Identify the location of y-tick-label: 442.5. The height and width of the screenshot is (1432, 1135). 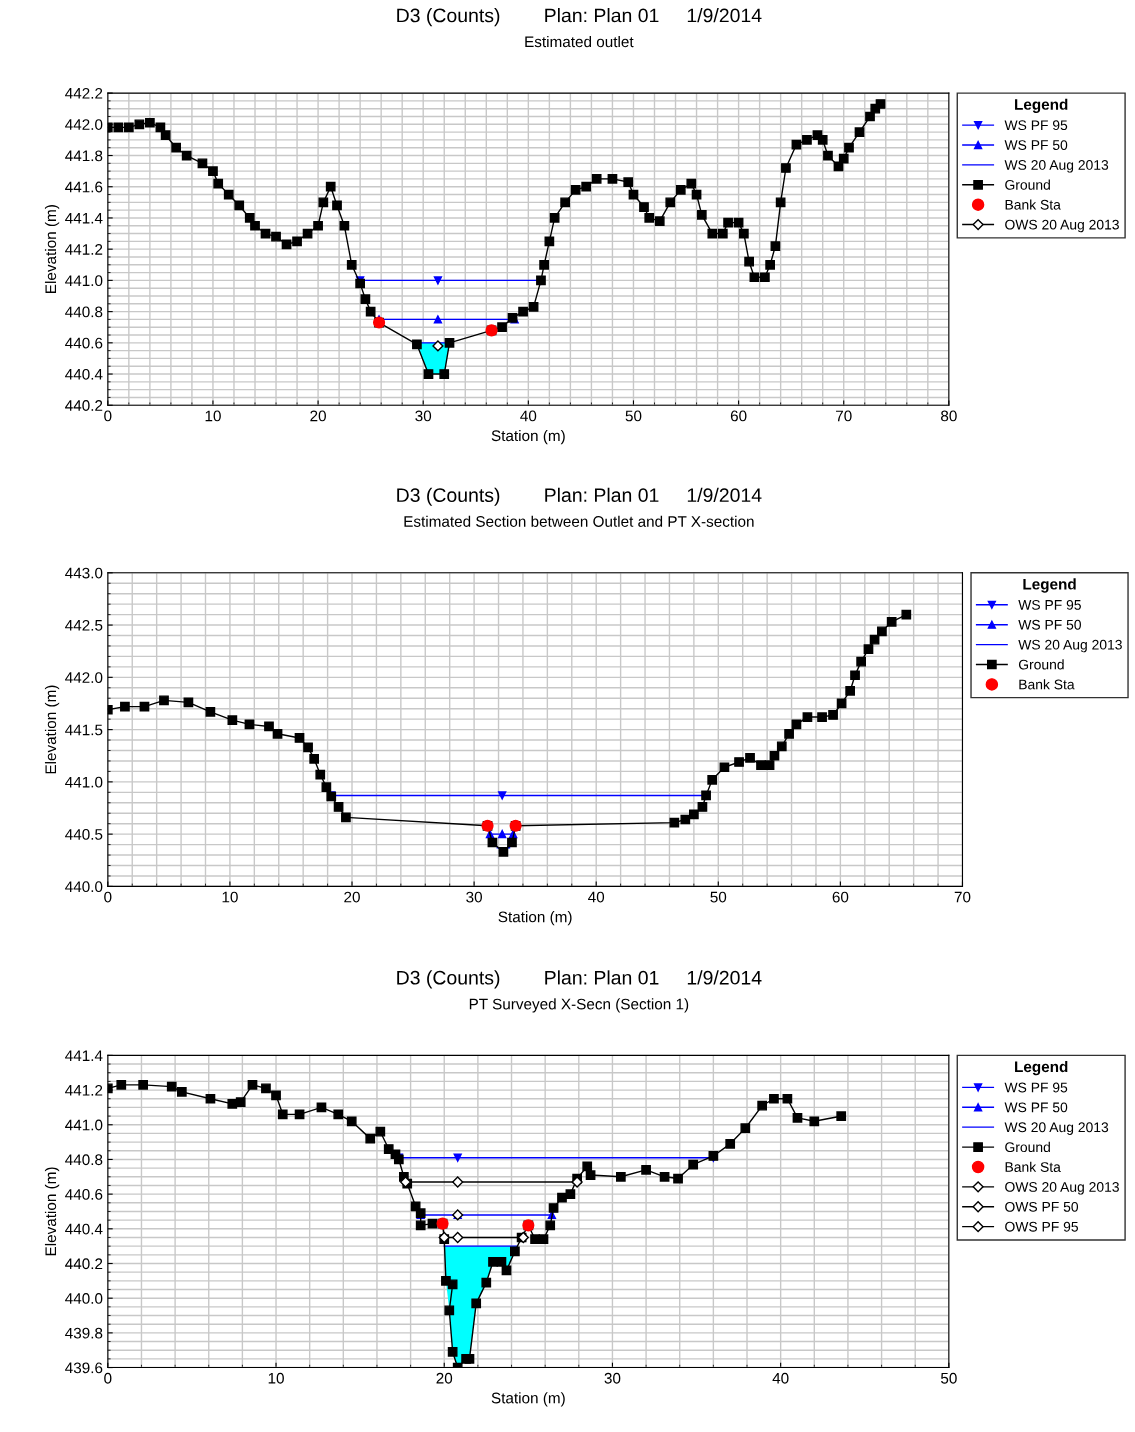
(84, 625).